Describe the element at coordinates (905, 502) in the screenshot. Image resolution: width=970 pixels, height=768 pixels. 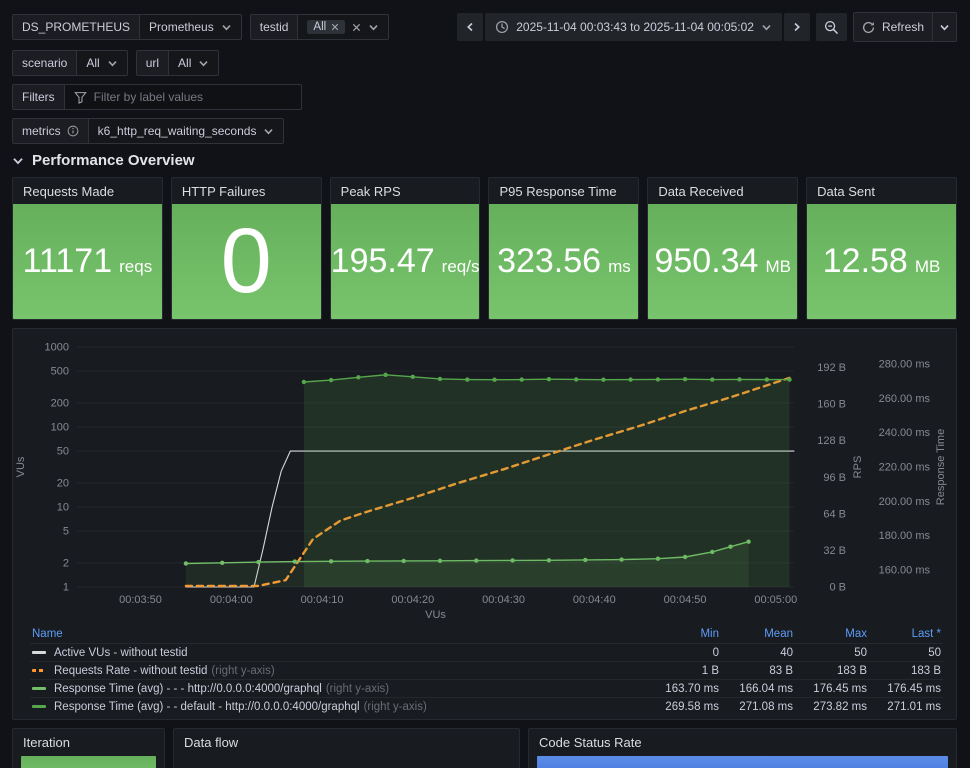
I see `svg-text: 200.00 ms` at that location.